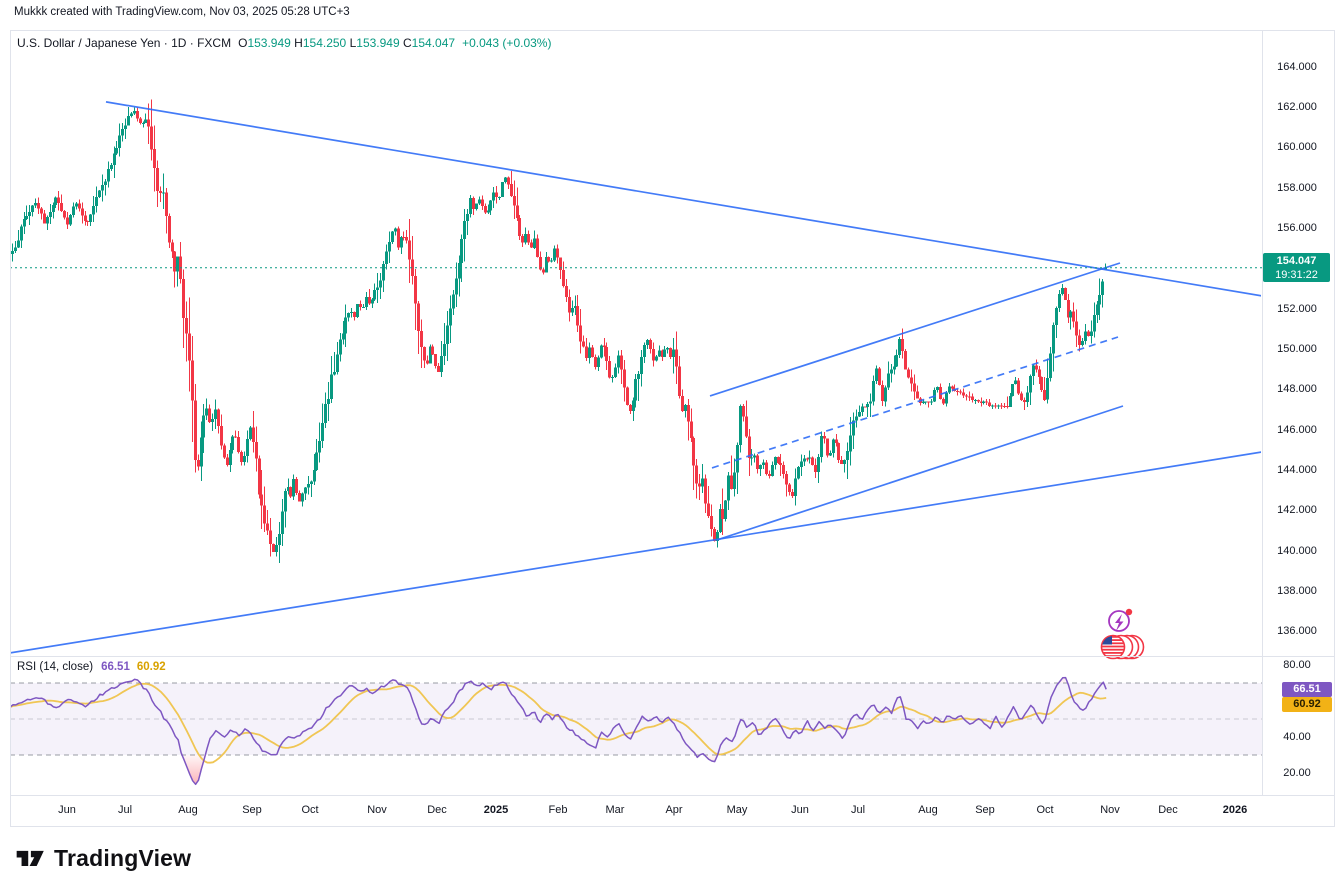 The image size is (1335, 884). I want to click on time-axis-label: May, so click(737, 810).